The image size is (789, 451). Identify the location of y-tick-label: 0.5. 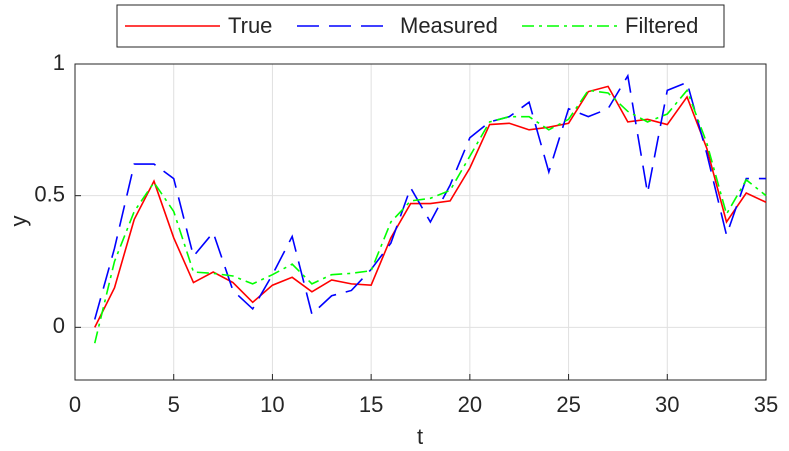
(49, 193).